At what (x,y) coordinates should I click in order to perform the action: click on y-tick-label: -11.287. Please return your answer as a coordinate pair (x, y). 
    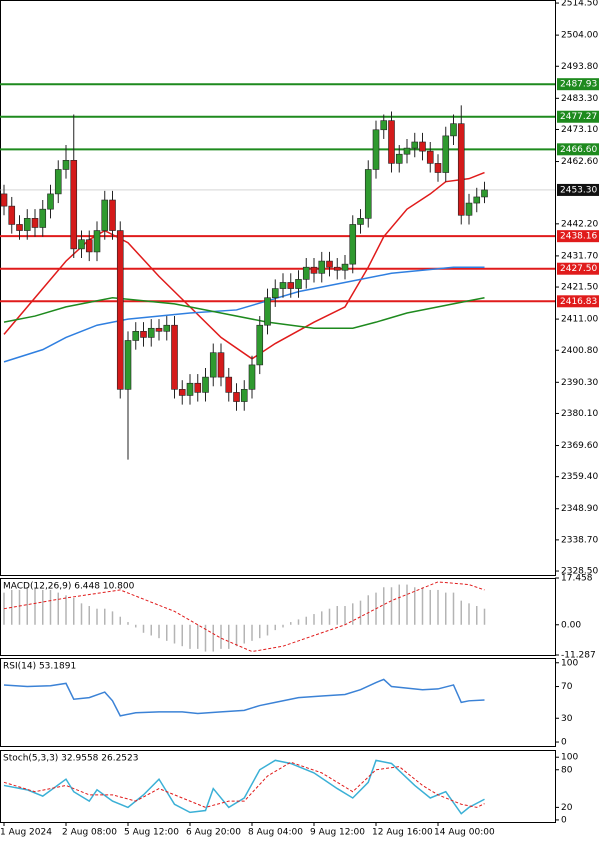
    Looking at the image, I should click on (578, 656).